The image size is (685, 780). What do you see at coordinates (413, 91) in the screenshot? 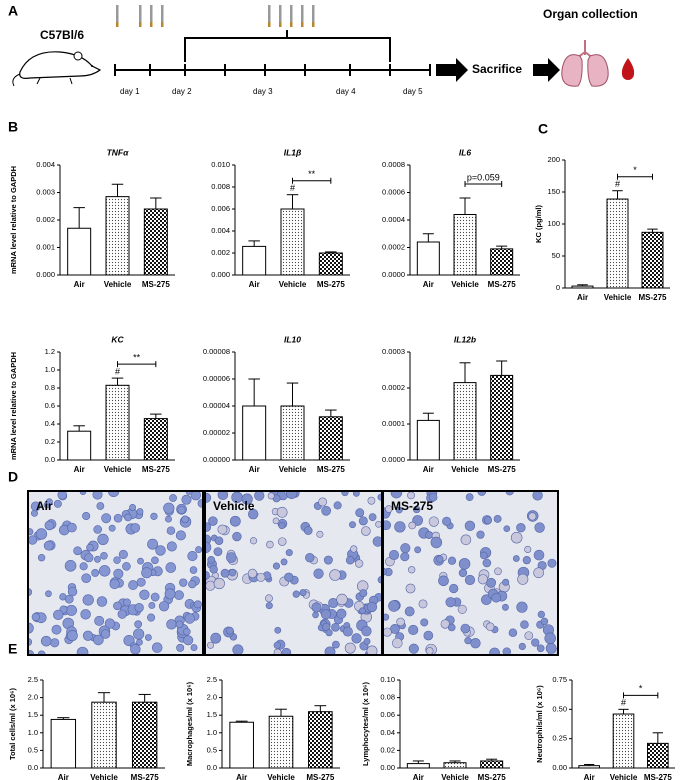
I see `day-label: day 5` at bounding box center [413, 91].